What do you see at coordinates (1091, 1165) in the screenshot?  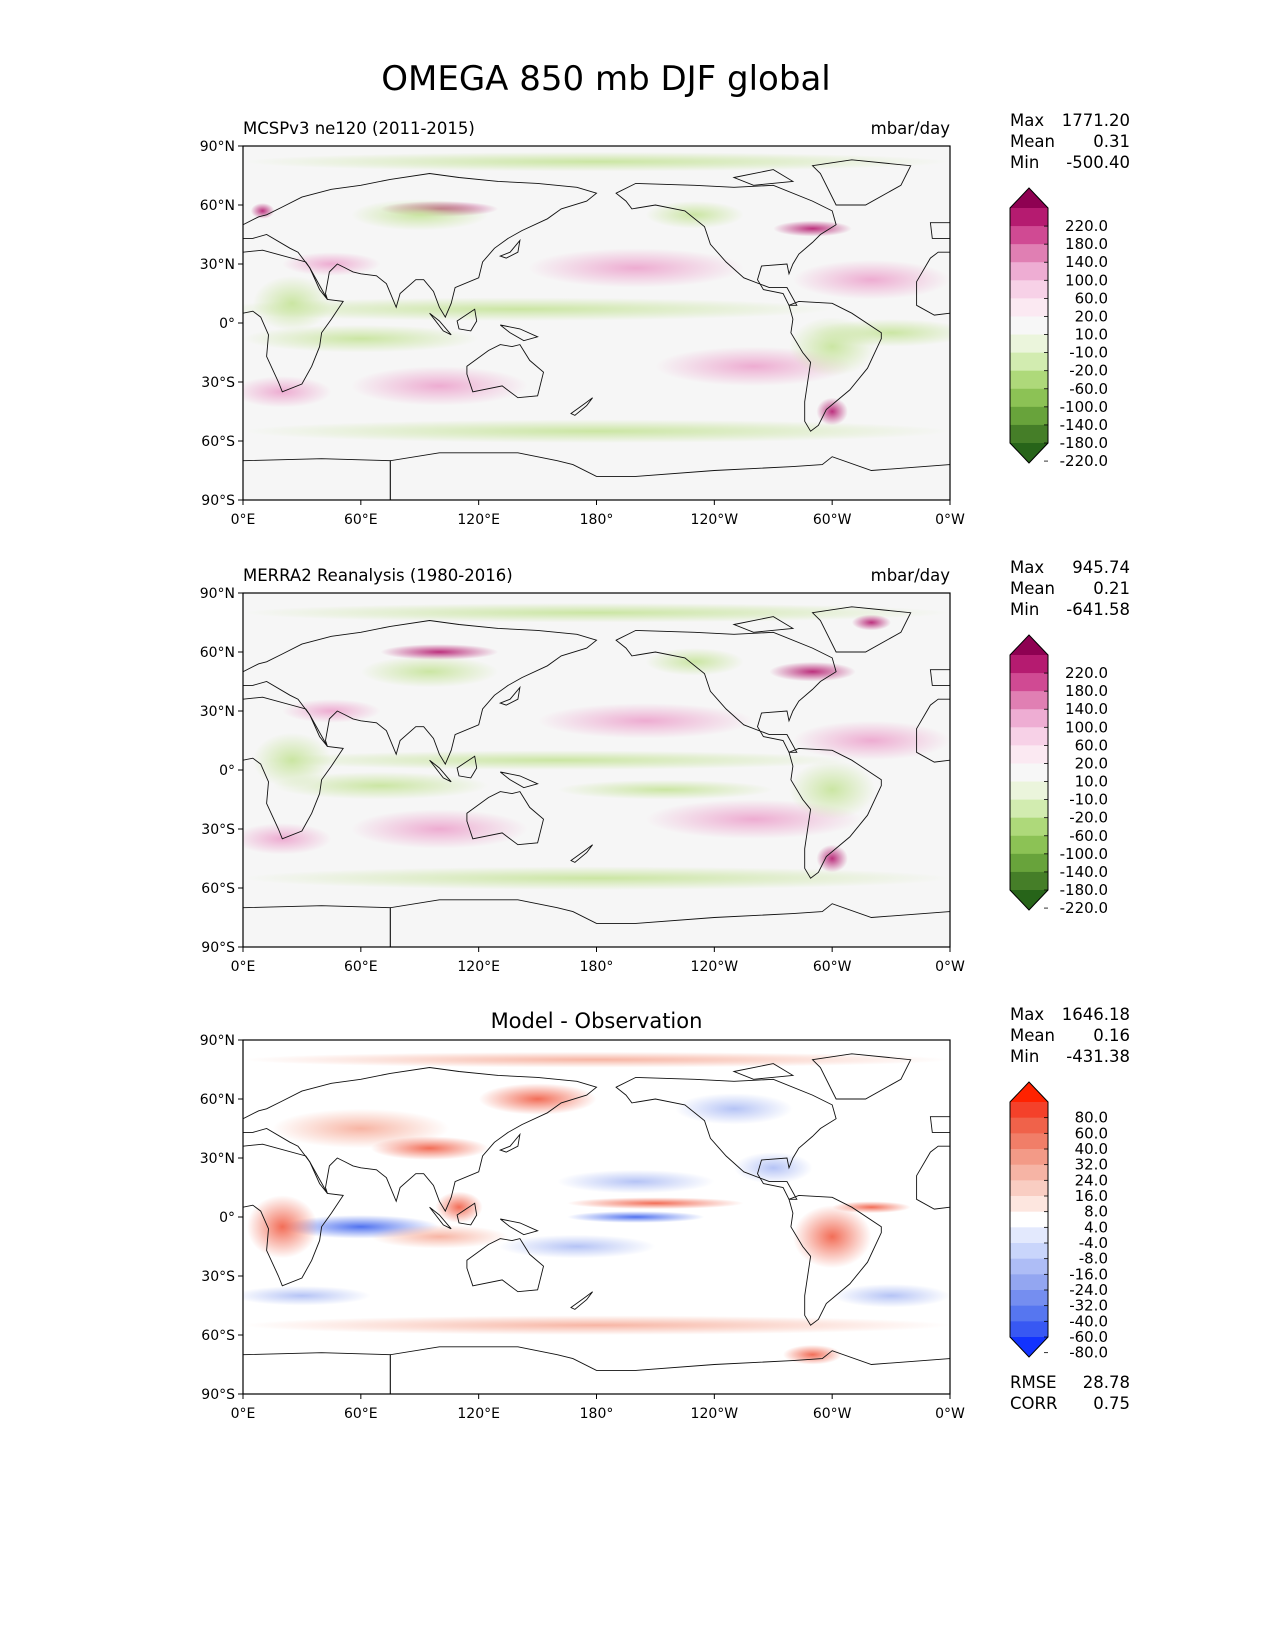 I see `colorbar-tick-label: 32.0` at bounding box center [1091, 1165].